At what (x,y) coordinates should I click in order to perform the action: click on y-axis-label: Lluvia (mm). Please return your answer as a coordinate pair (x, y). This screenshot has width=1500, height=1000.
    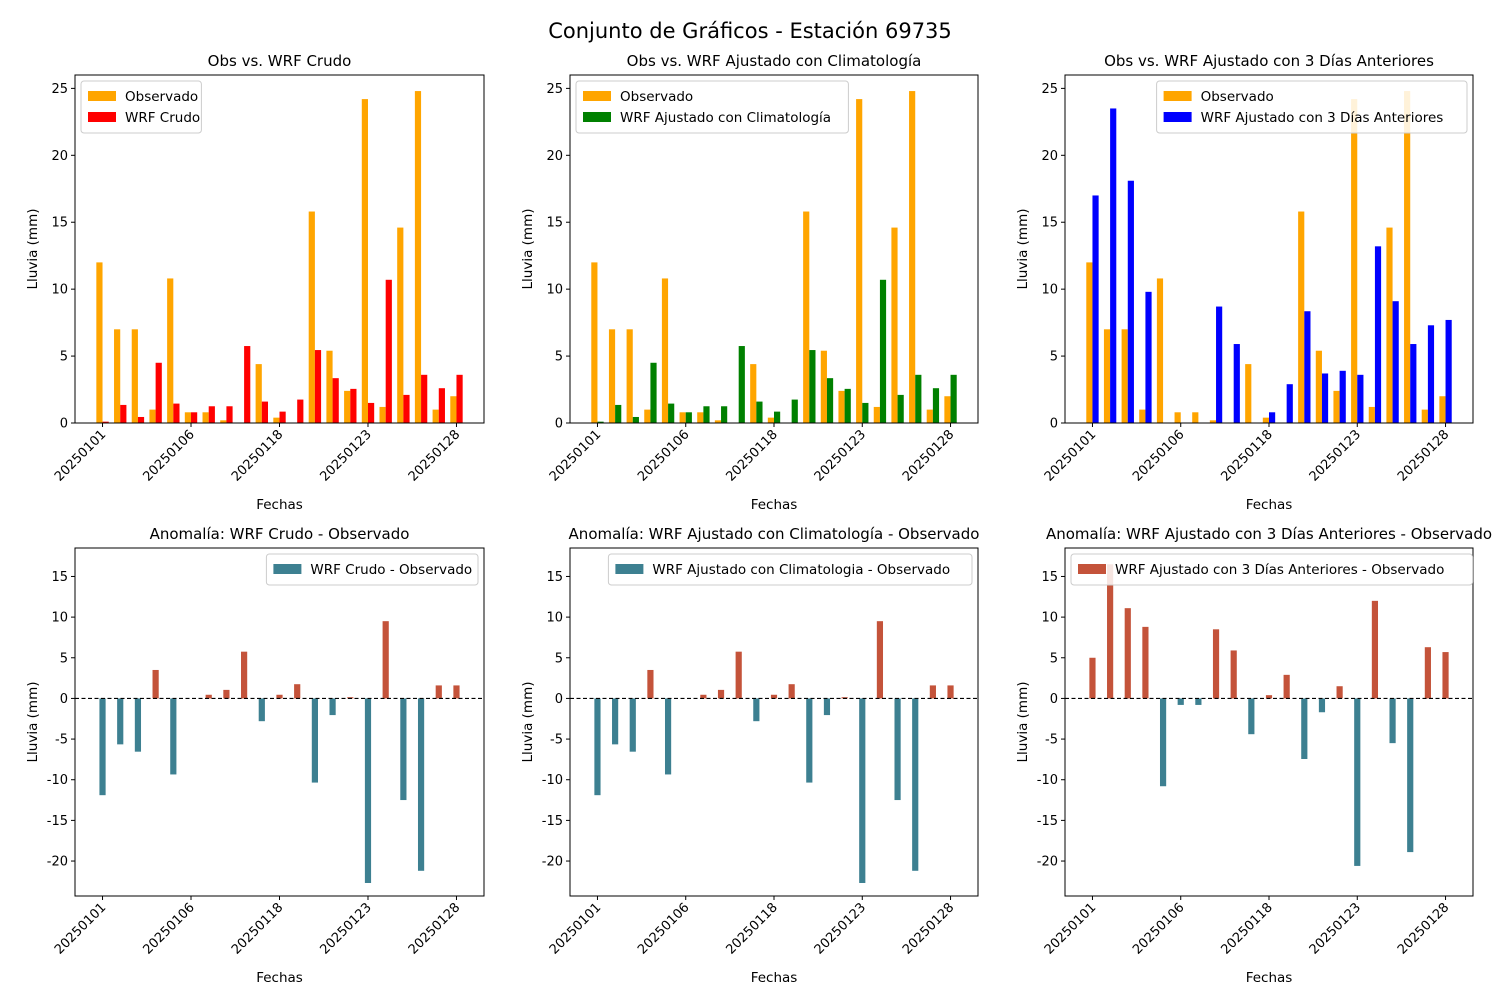
    Looking at the image, I should click on (1023, 249).